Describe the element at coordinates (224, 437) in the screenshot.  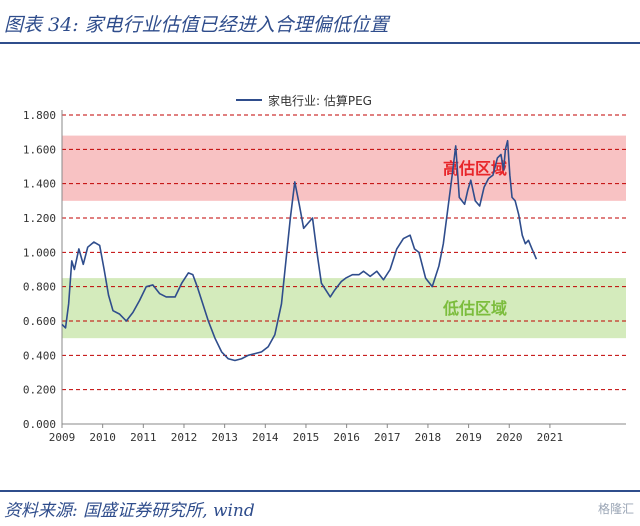
I see `x-tick-label: 2013` at that location.